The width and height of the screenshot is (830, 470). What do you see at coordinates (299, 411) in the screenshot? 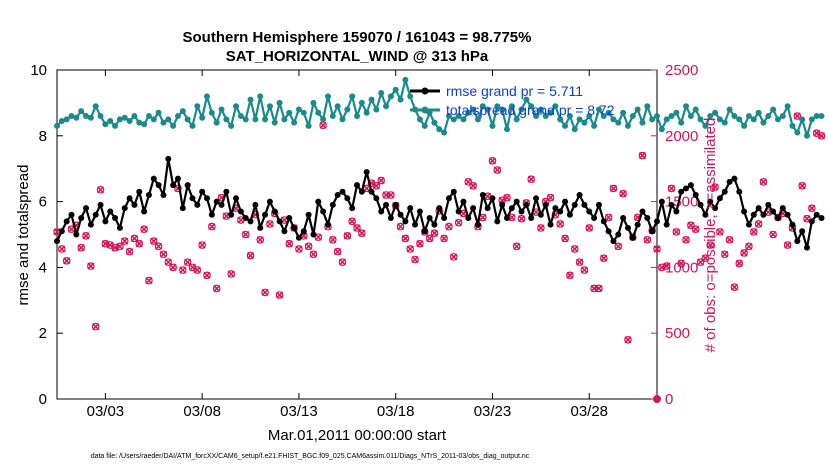
I see `x-tick-label: 03/13` at bounding box center [299, 411].